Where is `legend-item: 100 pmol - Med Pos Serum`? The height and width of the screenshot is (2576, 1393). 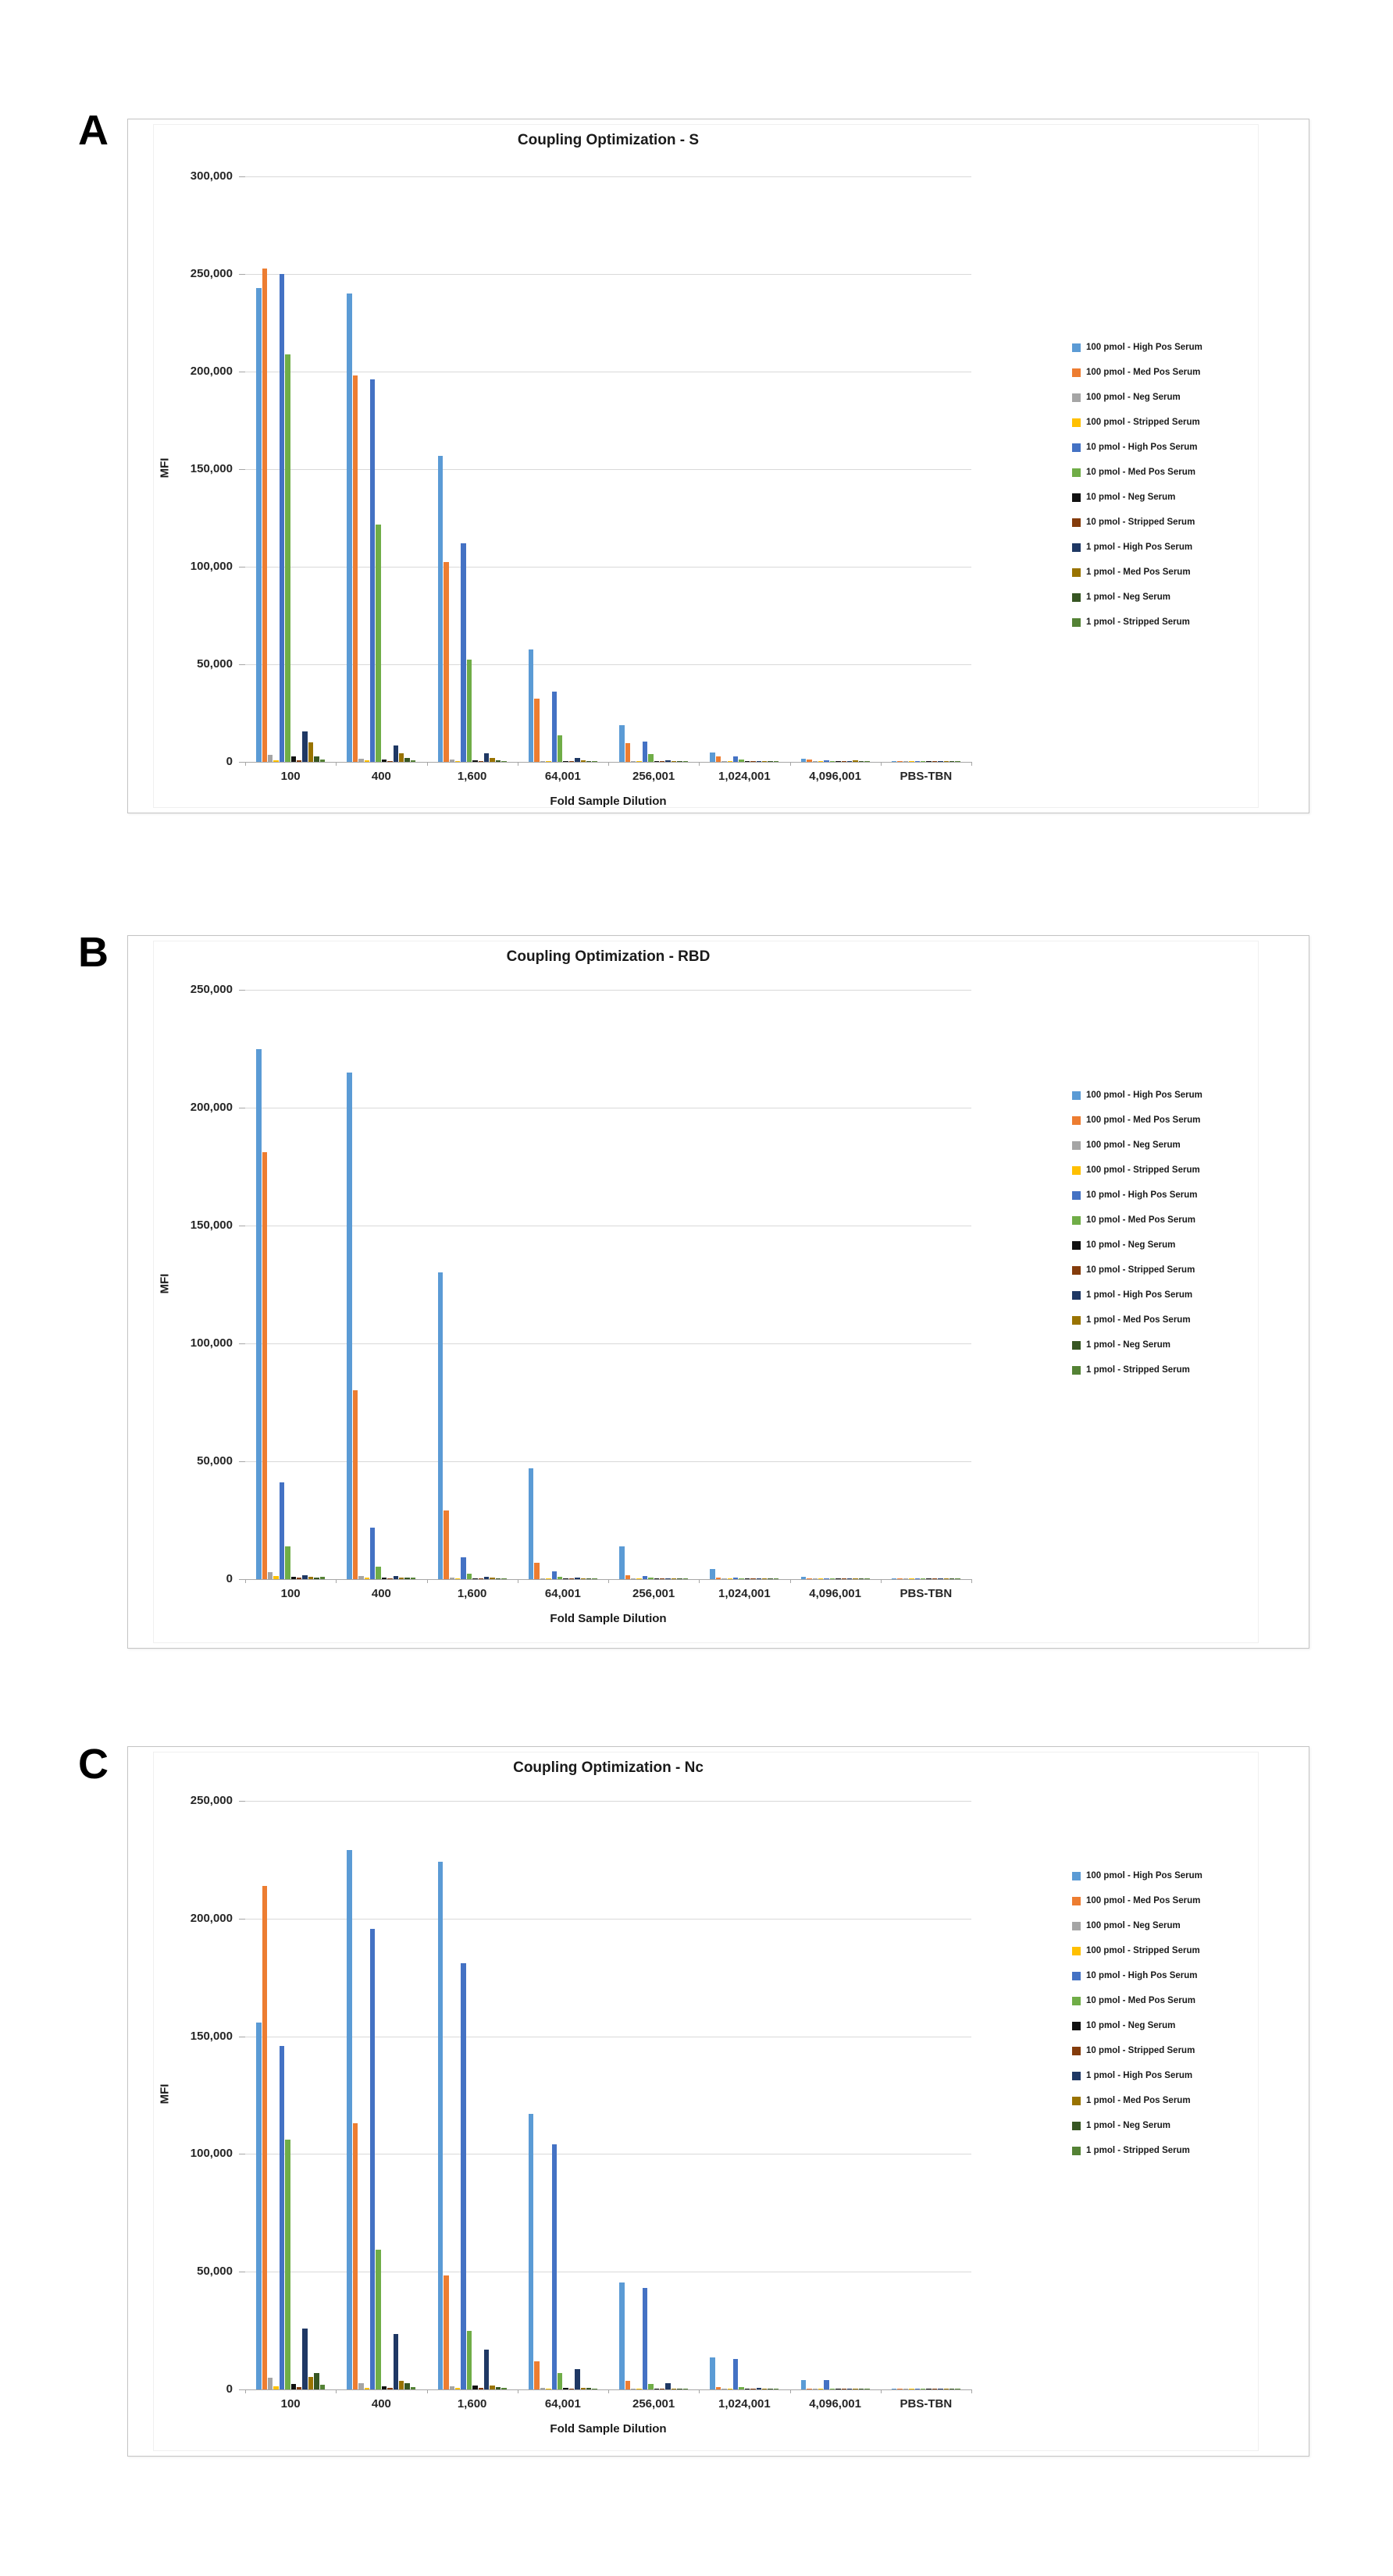
legend-item: 100 pmol - Med Pos Serum is located at coordinates (1136, 1900).